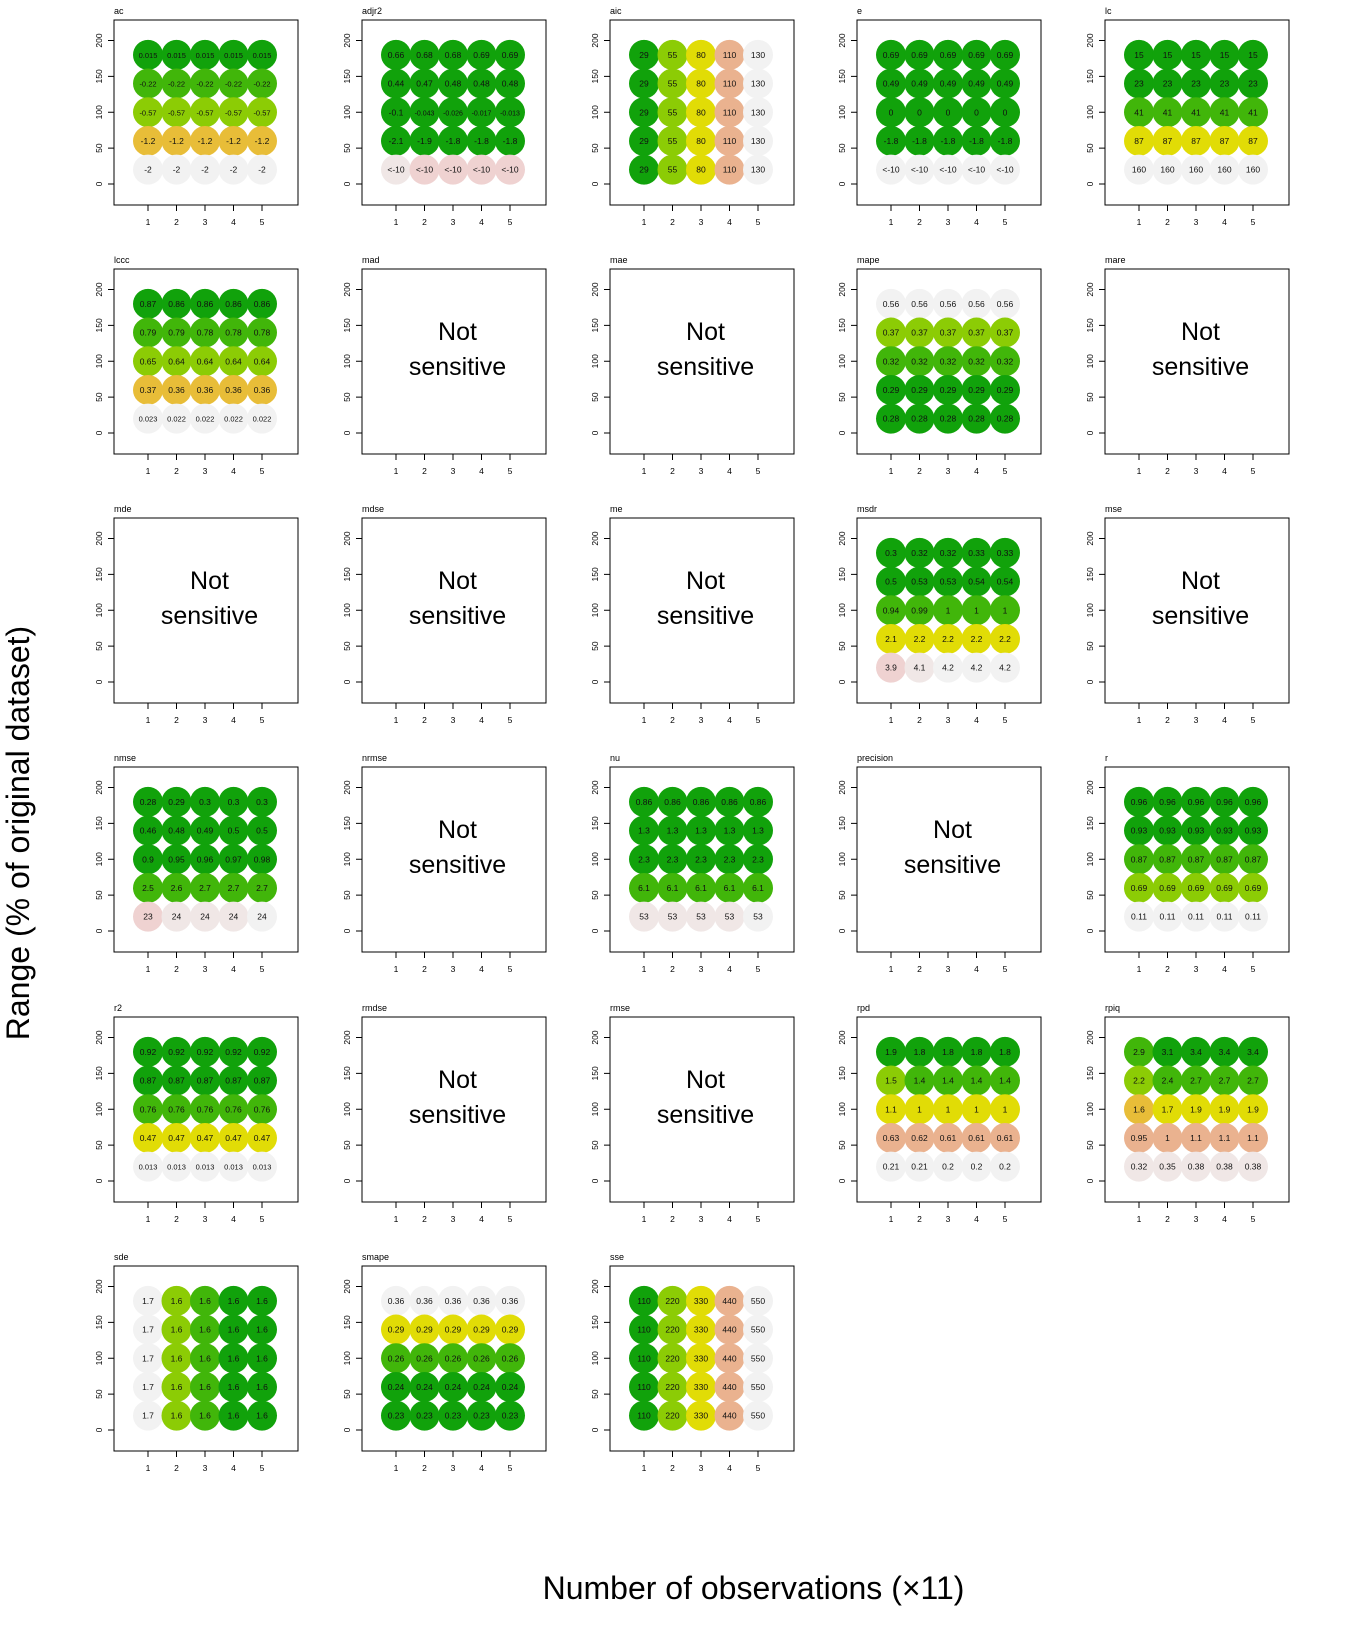 The width and height of the screenshot is (1352, 1627). What do you see at coordinates (842, 40) in the screenshot?
I see `y-tick-label: 200` at bounding box center [842, 40].